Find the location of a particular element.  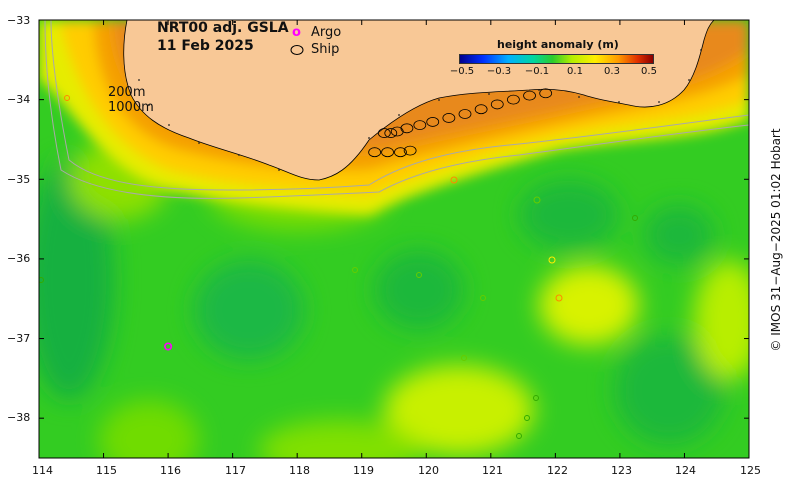

y-tick-label: −34 is located at coordinates (19, 99).